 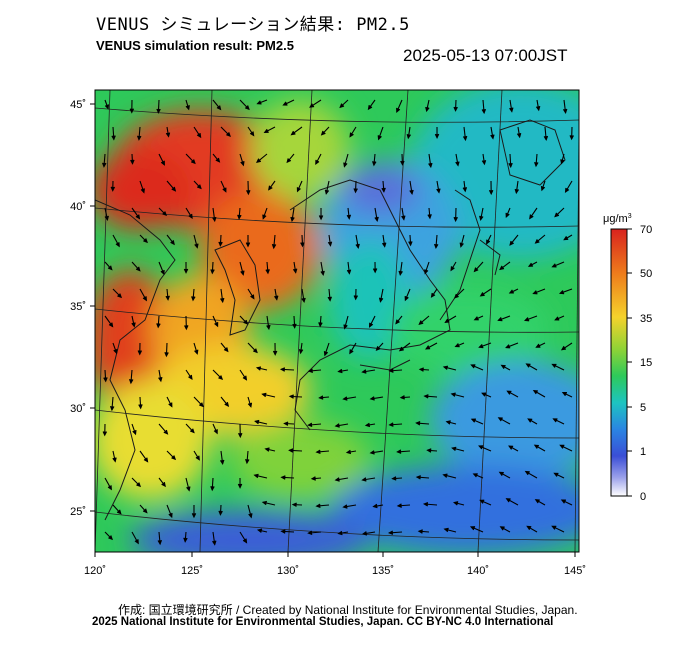 What do you see at coordinates (646, 274) in the screenshot?
I see `colorbar-tick-label: 50` at bounding box center [646, 274].